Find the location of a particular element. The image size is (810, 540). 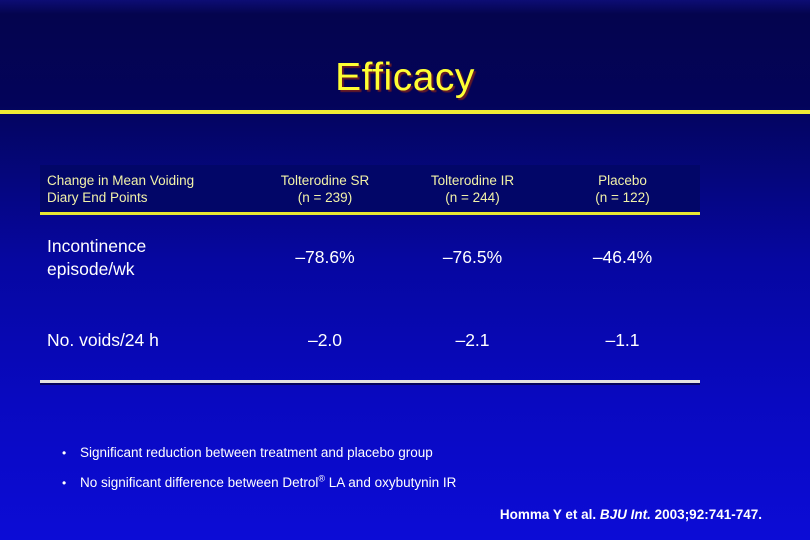

header-line: Tolterodine IR is located at coordinates (472, 180).